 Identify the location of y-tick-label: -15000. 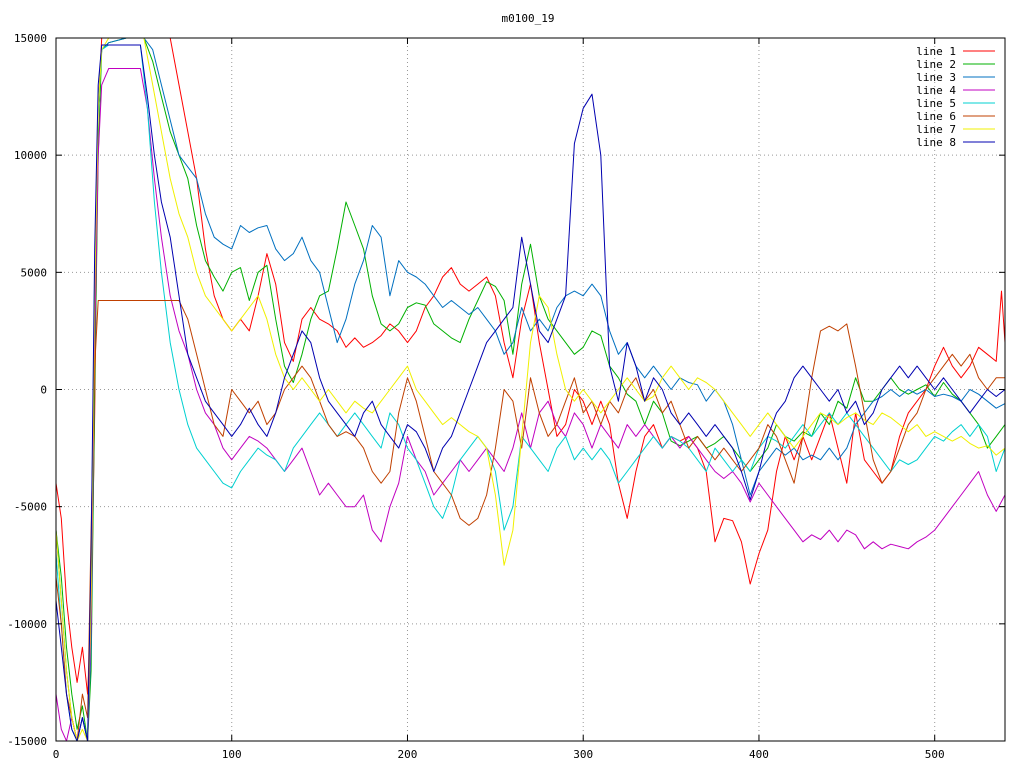
(27, 741).